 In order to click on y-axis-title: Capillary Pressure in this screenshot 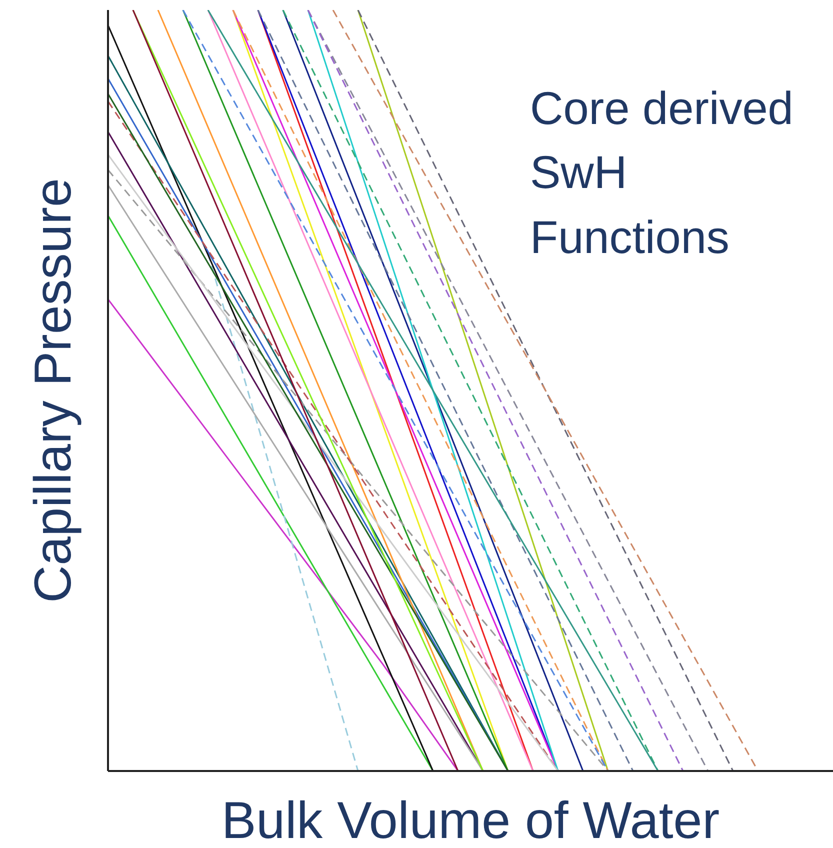, I will do `click(53, 390)`.